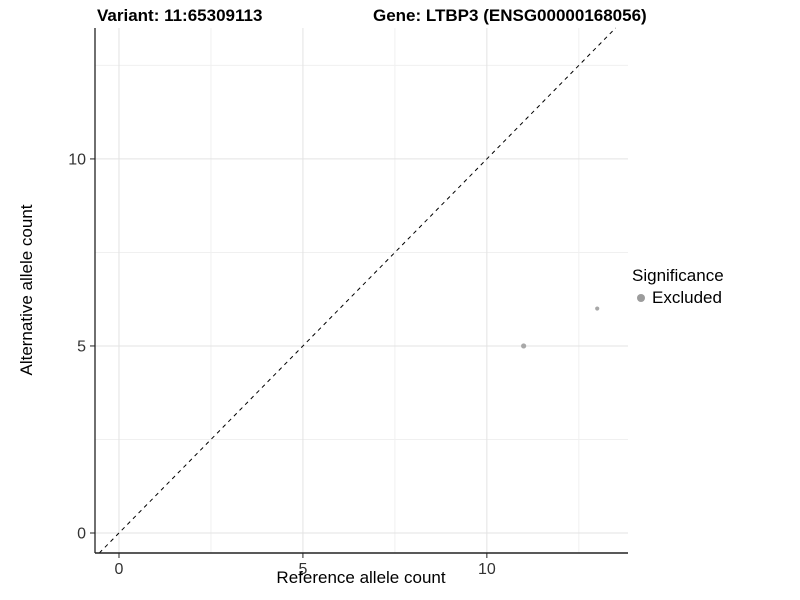  Describe the element at coordinates (487, 569) in the screenshot. I see `x-tick-label: 10` at that location.